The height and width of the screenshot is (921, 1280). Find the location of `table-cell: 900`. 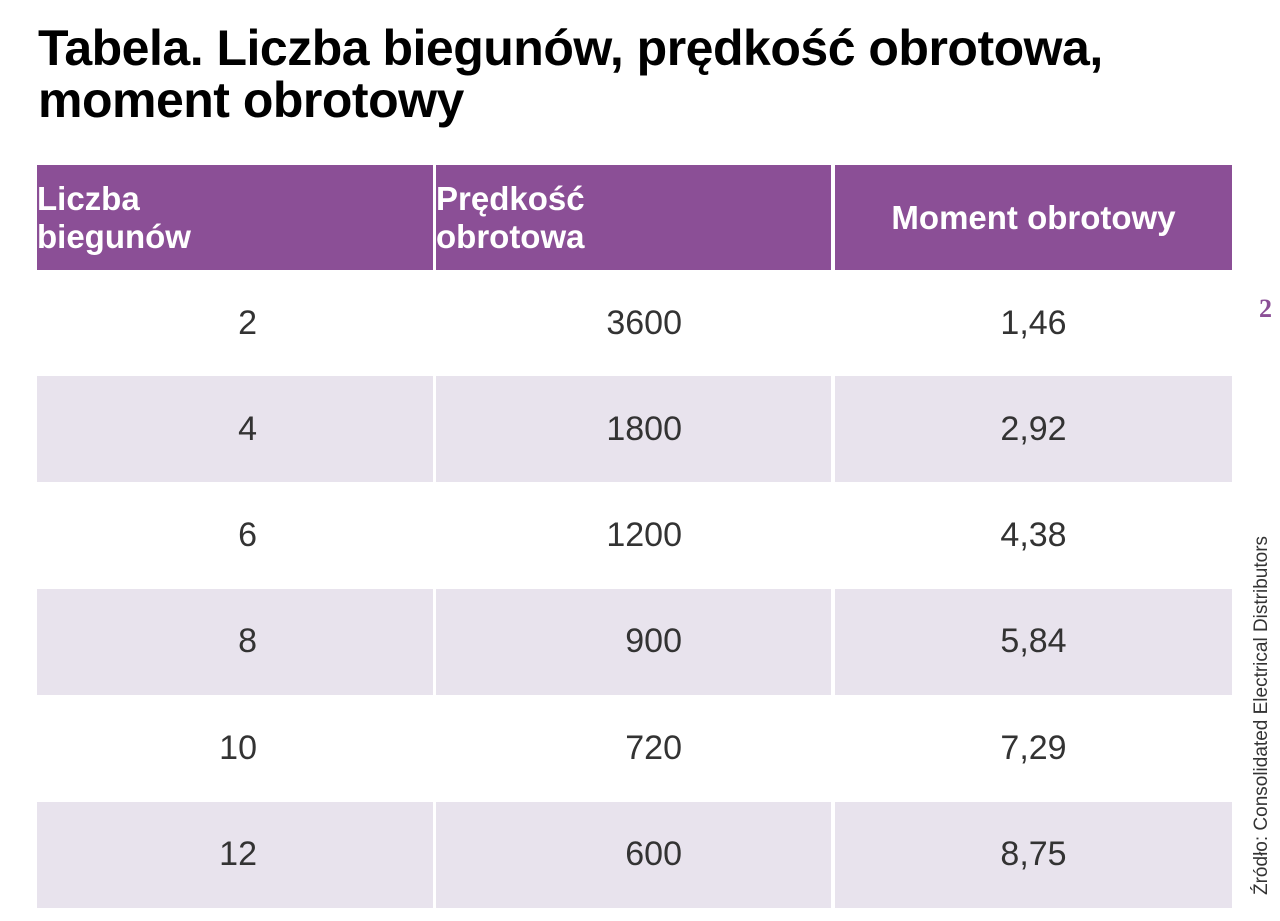

table-cell: 900 is located at coordinates (633, 641).